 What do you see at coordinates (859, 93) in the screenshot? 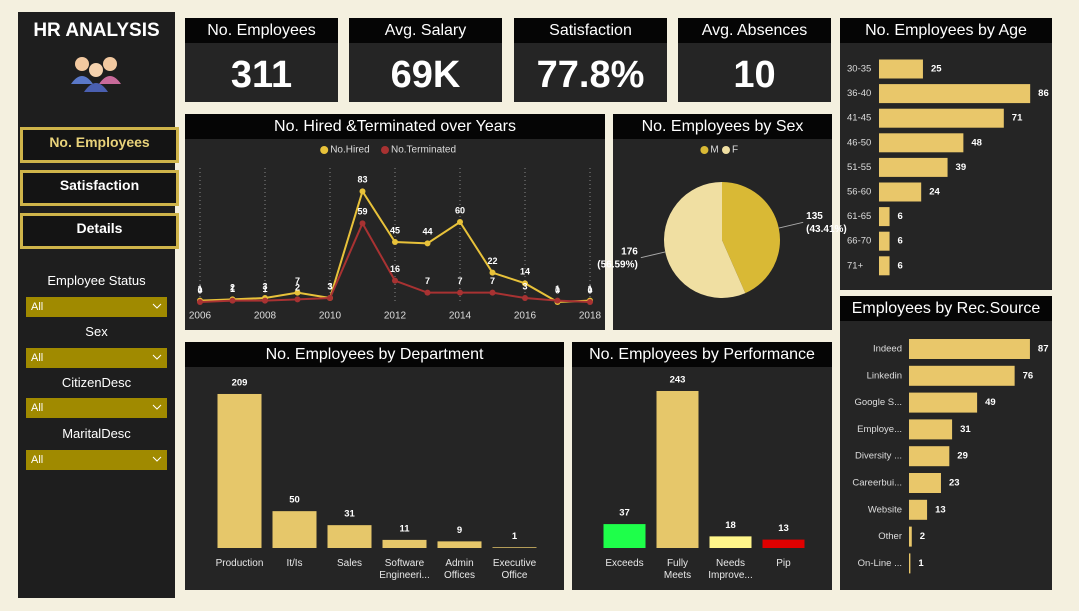
I see `y-tick-label: 36-40` at bounding box center [859, 93].